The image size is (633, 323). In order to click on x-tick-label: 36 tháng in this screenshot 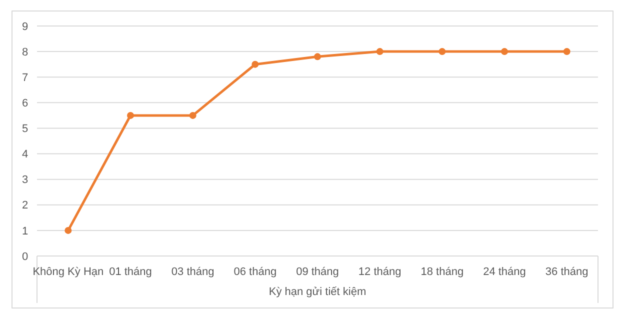, I will do `click(566, 272)`.